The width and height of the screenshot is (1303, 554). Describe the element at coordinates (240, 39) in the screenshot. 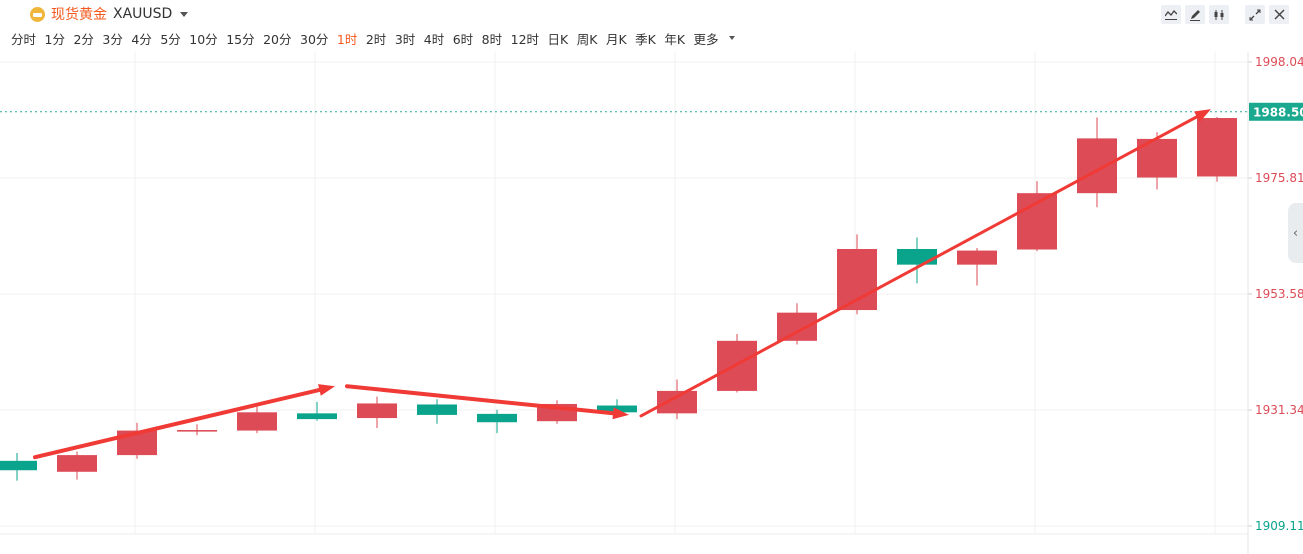

I see `period-tab: 15分` at that location.